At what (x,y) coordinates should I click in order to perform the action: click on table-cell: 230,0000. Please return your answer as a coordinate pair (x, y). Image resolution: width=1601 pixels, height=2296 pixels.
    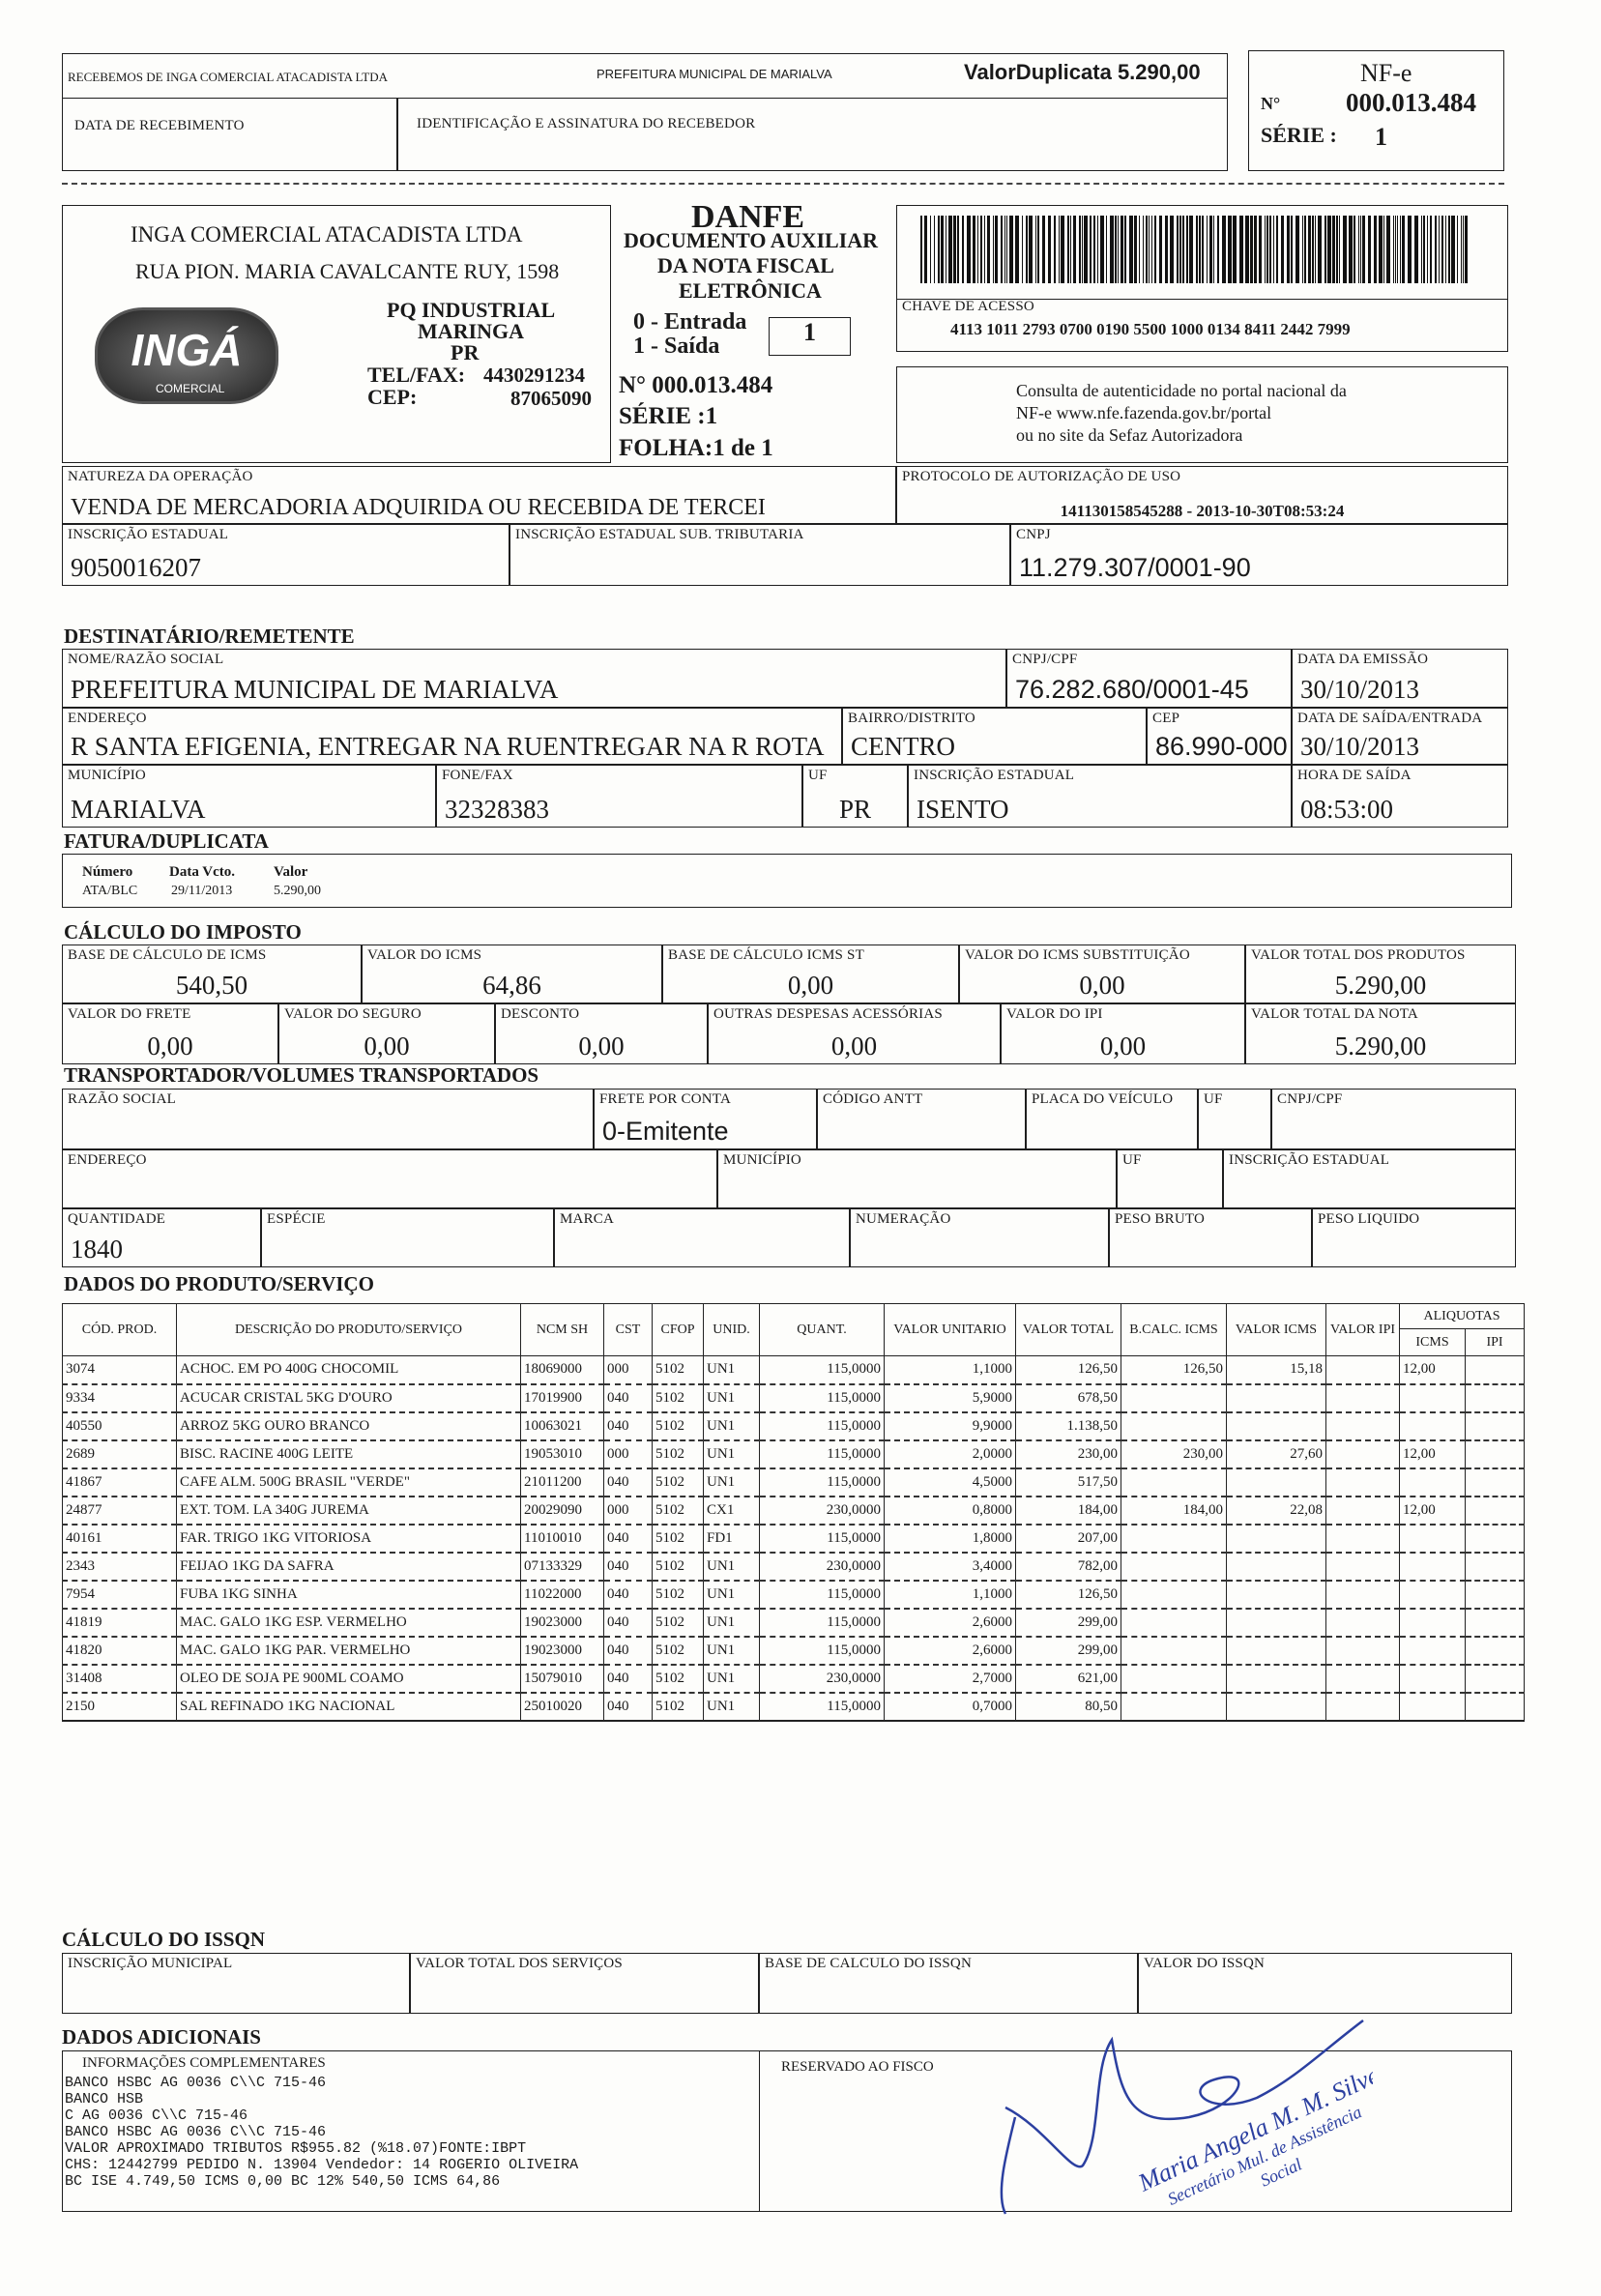
    Looking at the image, I should click on (822, 1567).